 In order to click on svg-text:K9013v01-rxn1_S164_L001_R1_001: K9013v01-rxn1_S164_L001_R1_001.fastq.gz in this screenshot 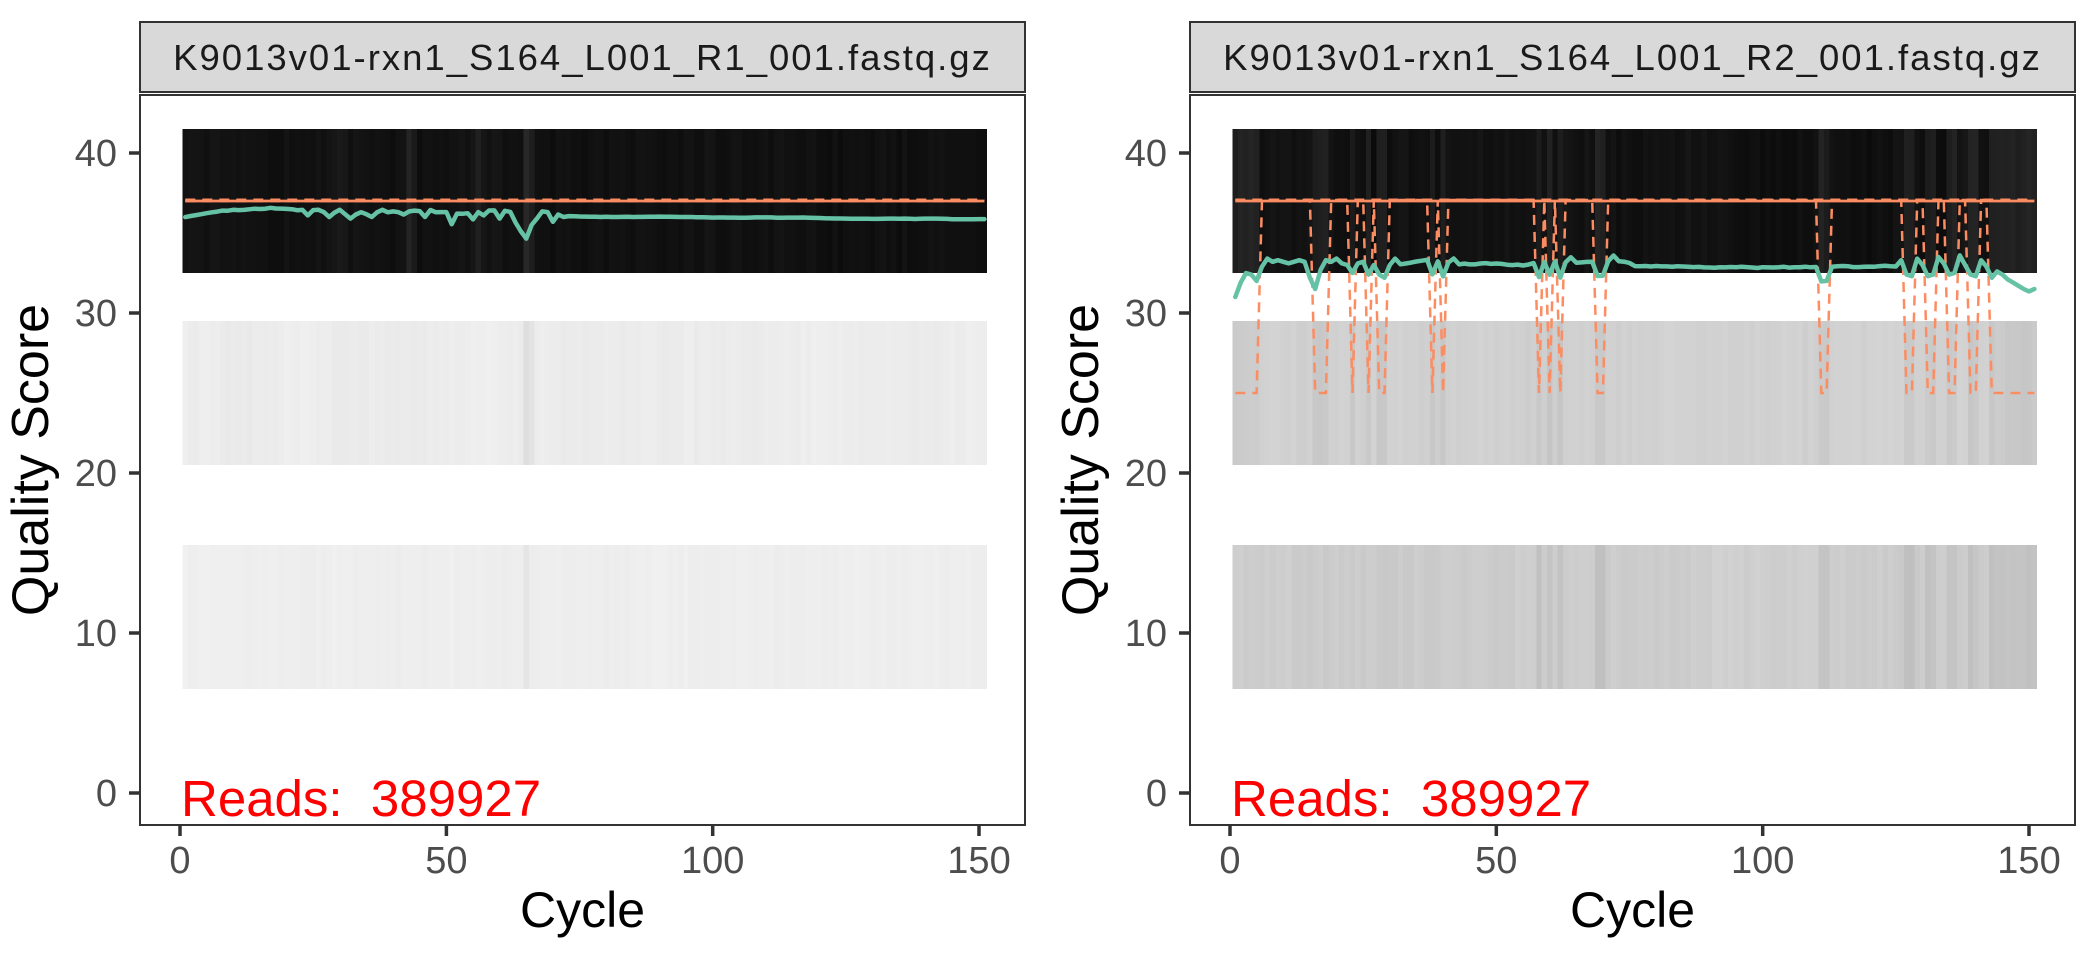, I will do `click(582, 57)`.